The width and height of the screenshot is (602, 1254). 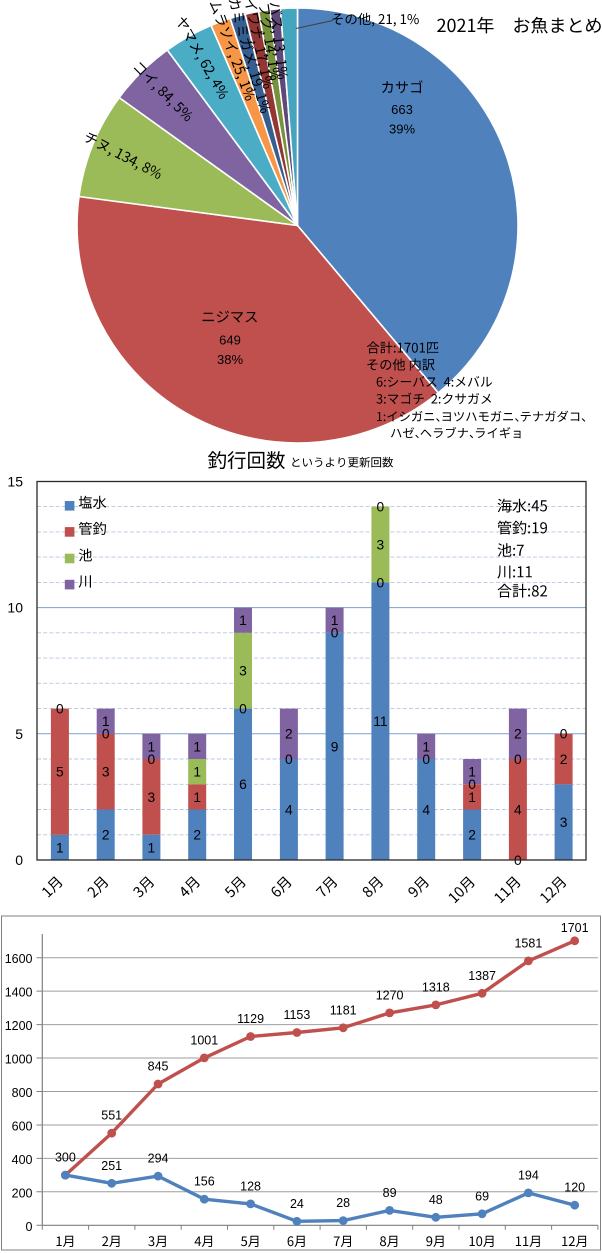 What do you see at coordinates (575, 928) in the screenshot?
I see `svg-text: 1701` at bounding box center [575, 928].